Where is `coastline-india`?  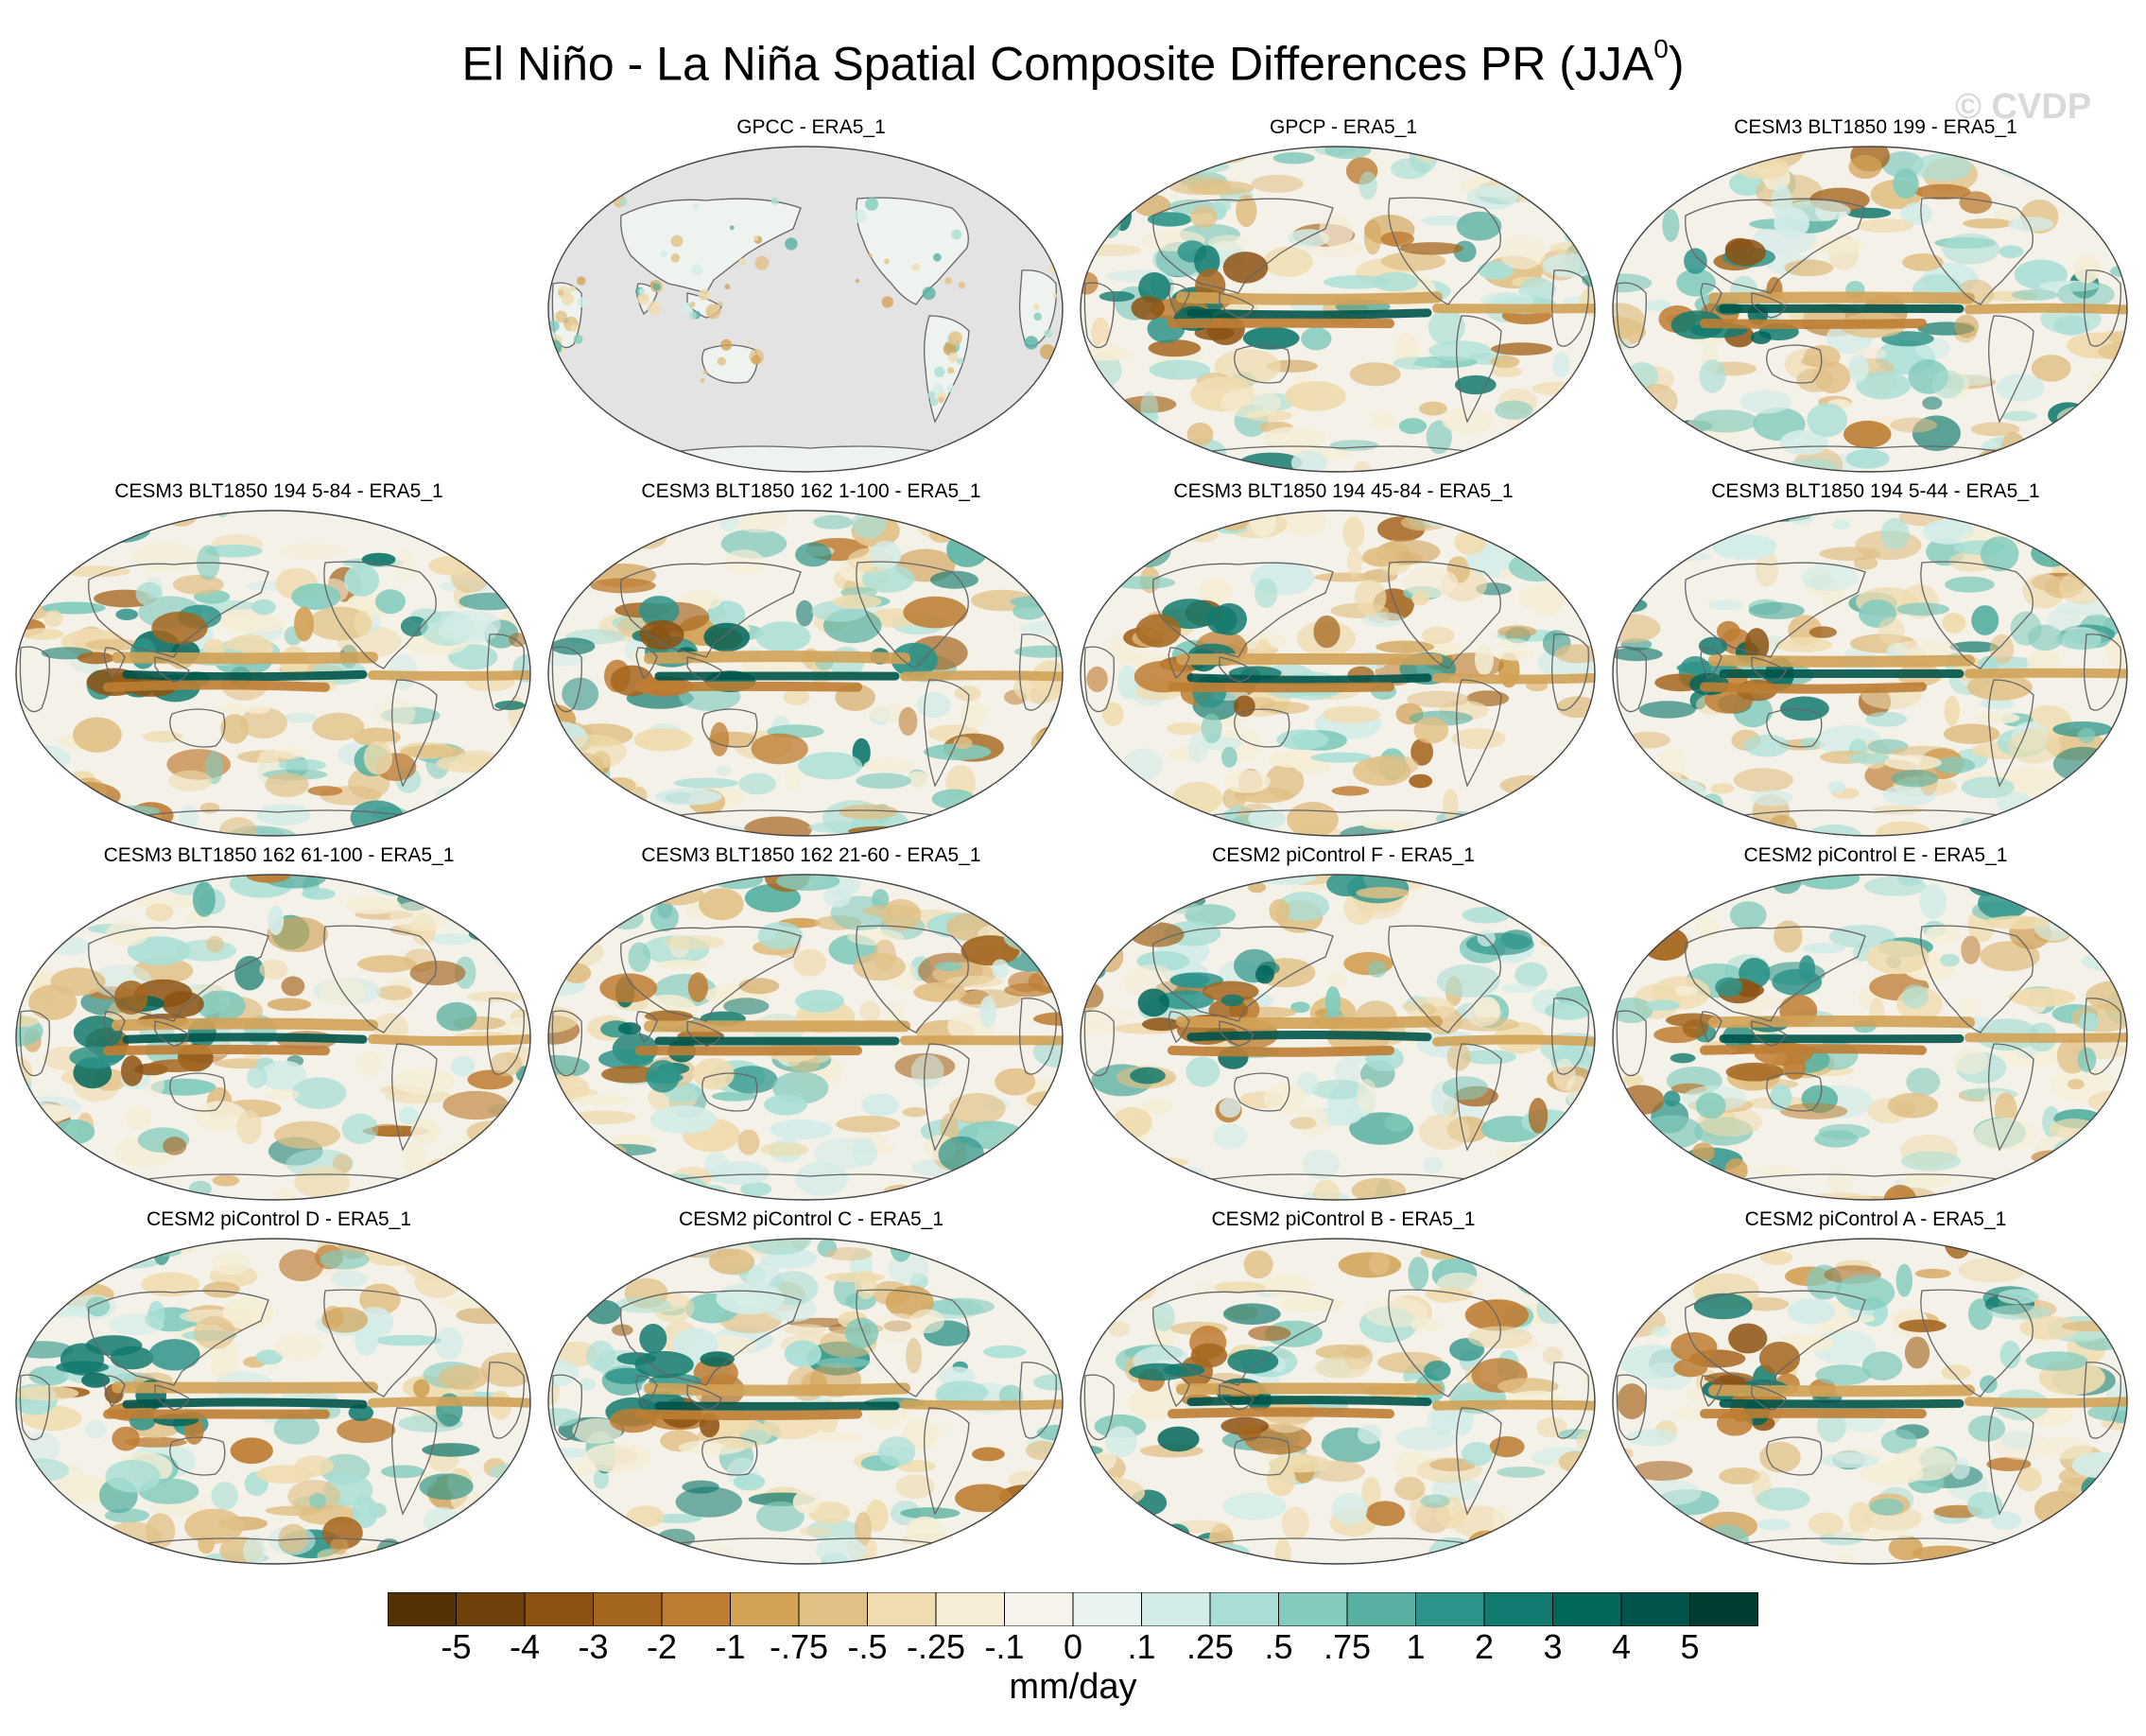 coastline-india is located at coordinates (646, 1027).